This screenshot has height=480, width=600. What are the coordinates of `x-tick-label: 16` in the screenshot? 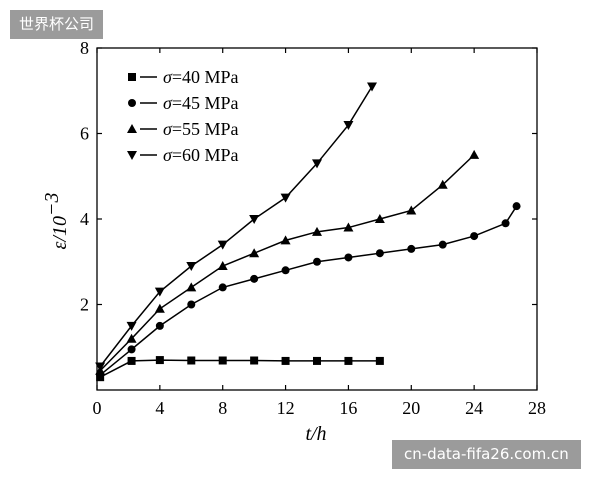 It's located at (348, 408).